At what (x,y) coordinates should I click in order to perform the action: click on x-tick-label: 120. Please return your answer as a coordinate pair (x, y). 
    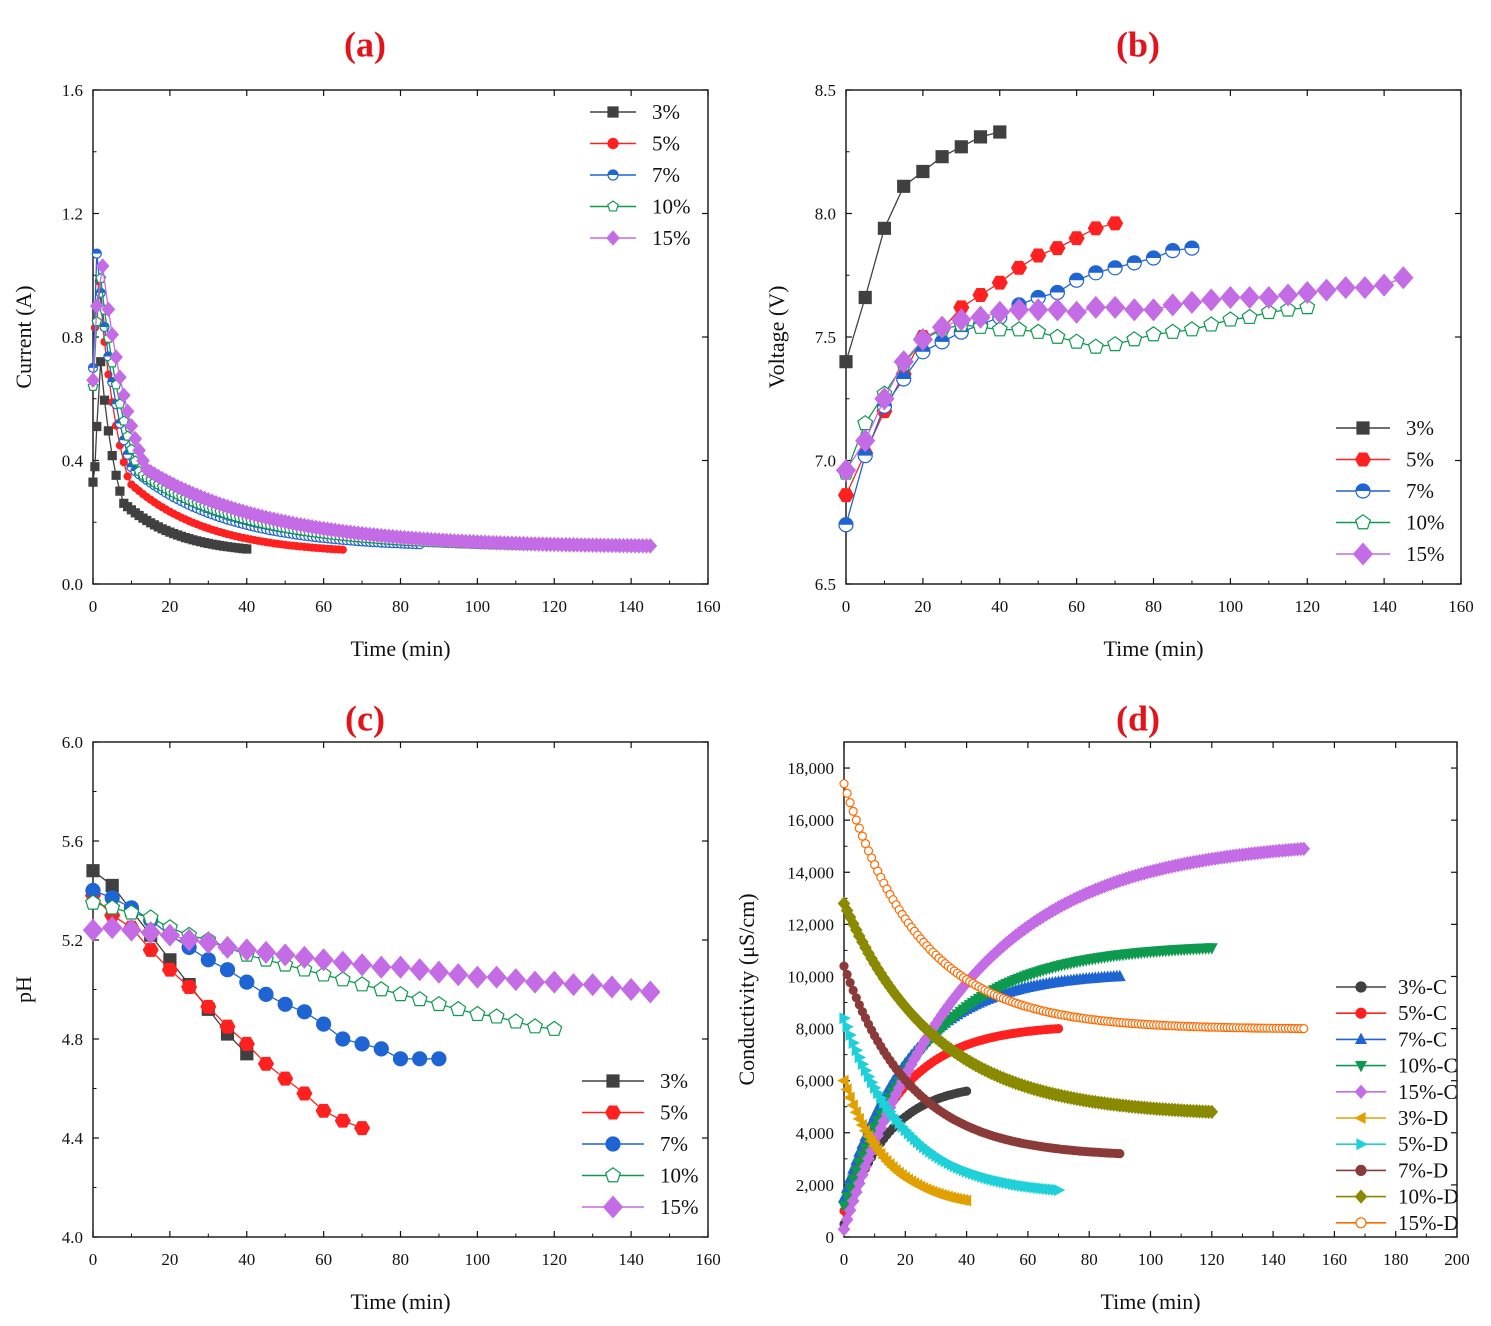
    Looking at the image, I should click on (555, 606).